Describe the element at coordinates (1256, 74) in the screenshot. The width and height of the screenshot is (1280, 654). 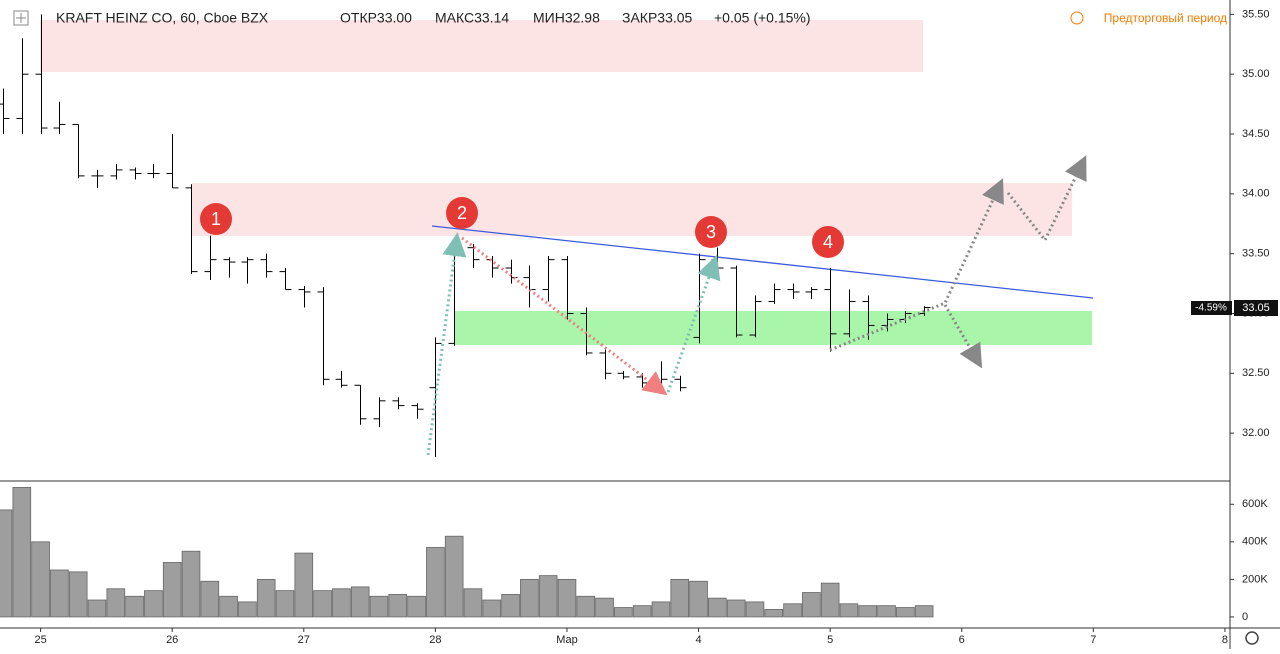
I see `y-tick-label: 35.00` at that location.